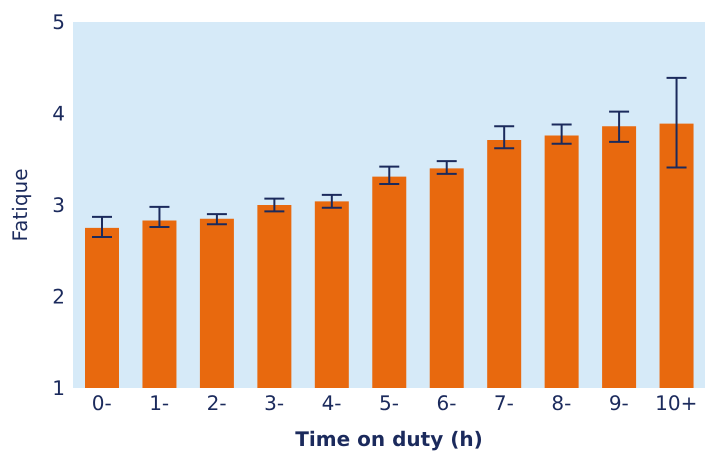  Describe the element at coordinates (504, 403) in the screenshot. I see `x-tick-label: 7-` at that location.